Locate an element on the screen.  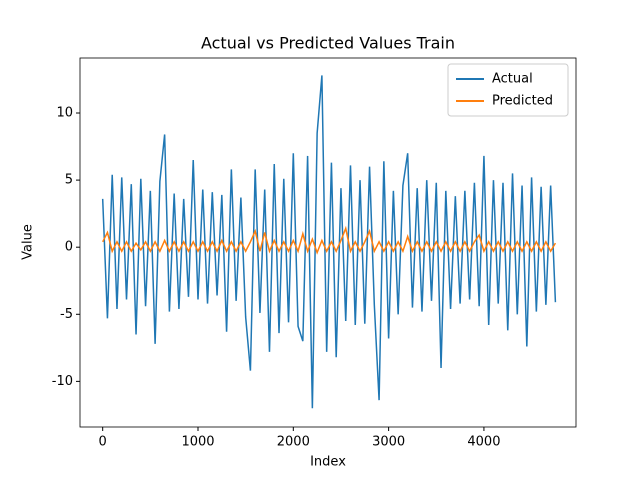
chart-title: Actual vs Predicted Values Train is located at coordinates (328, 43).